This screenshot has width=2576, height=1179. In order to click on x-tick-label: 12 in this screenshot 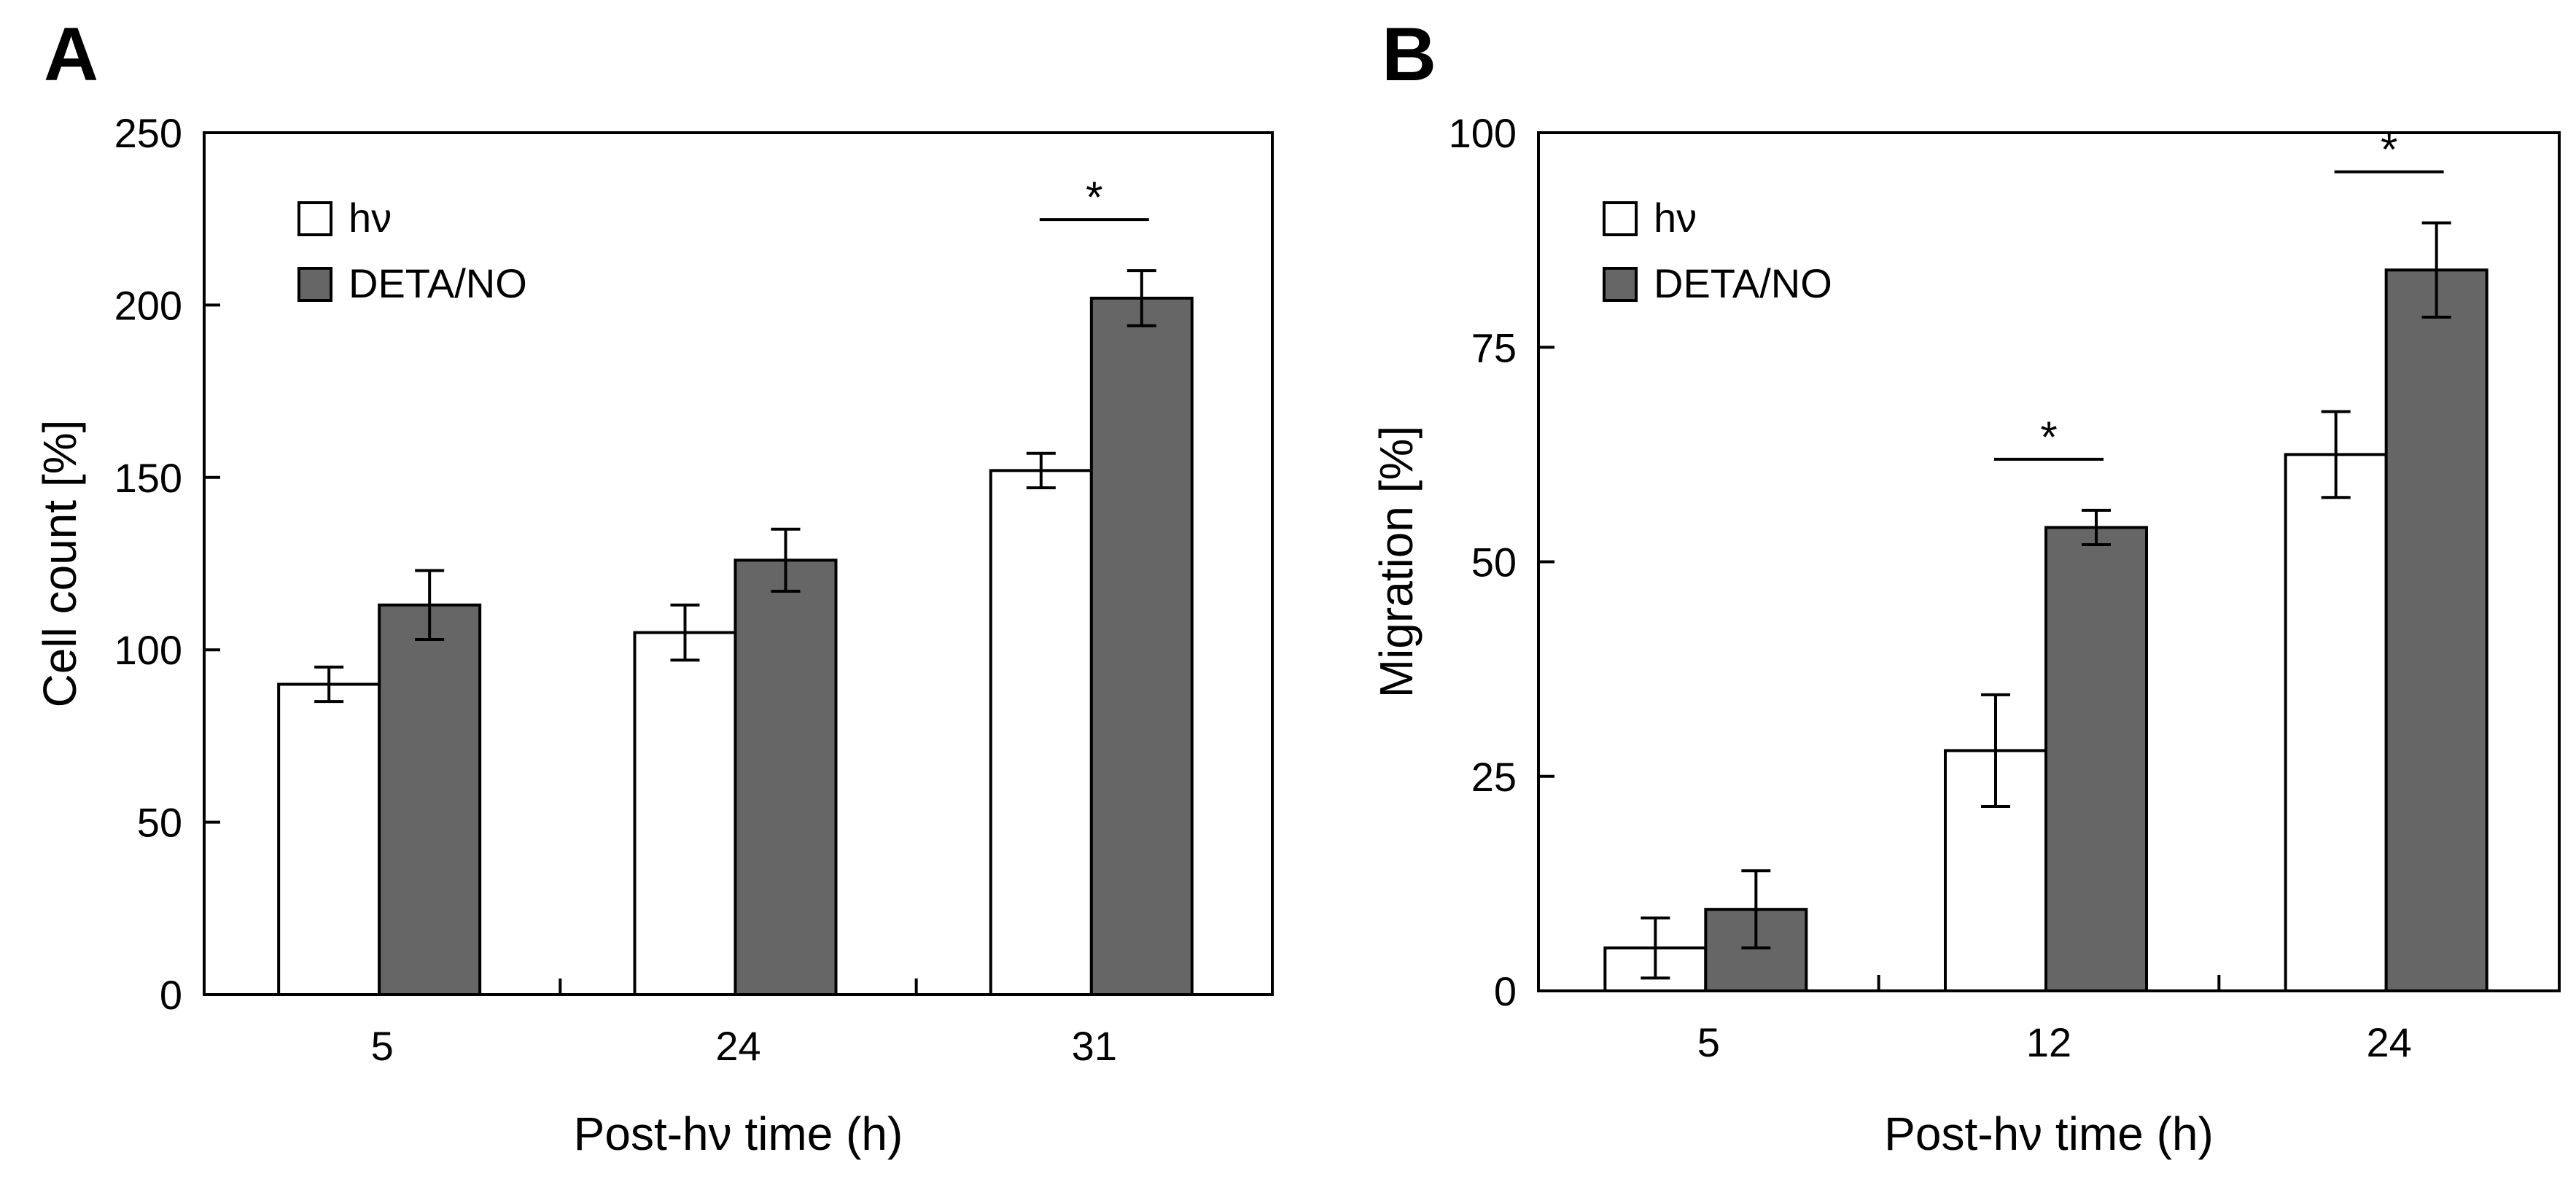, I will do `click(2048, 1042)`.